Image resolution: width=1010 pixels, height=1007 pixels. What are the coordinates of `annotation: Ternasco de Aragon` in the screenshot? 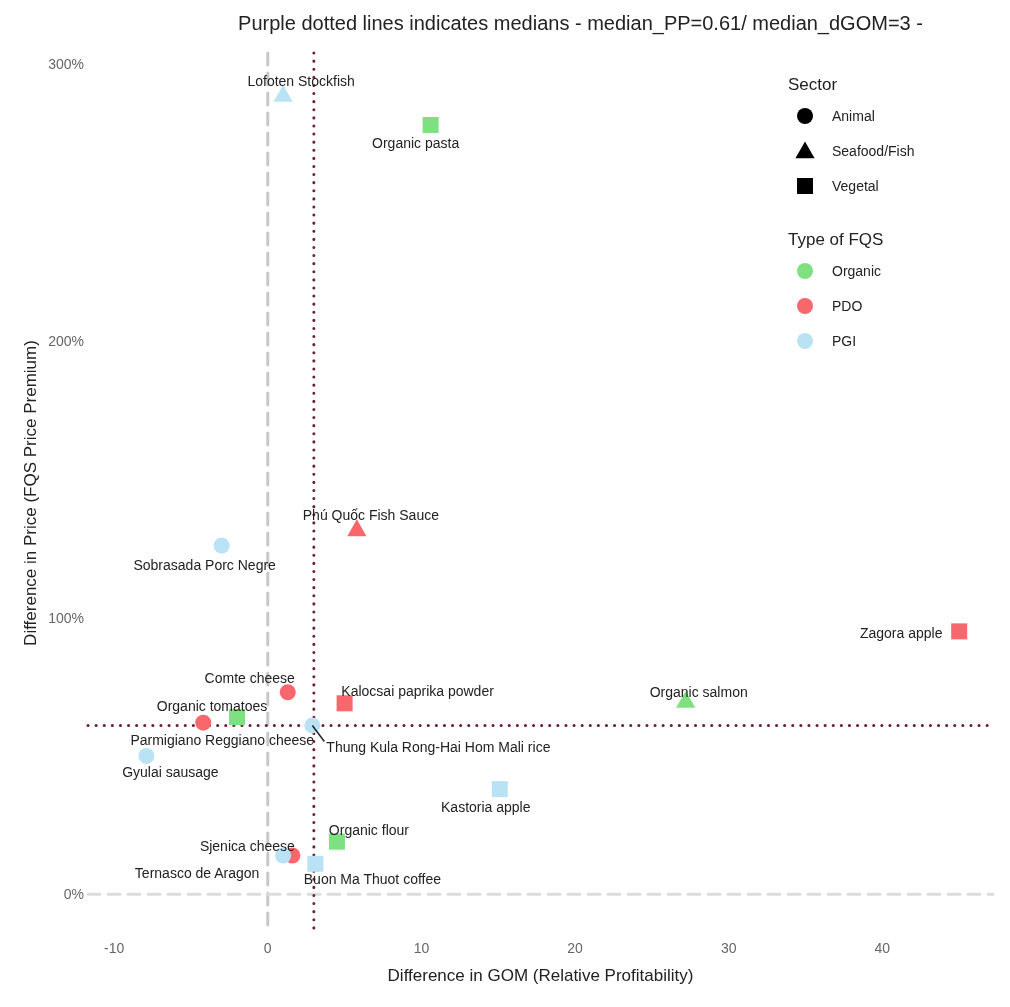 It's located at (197, 872).